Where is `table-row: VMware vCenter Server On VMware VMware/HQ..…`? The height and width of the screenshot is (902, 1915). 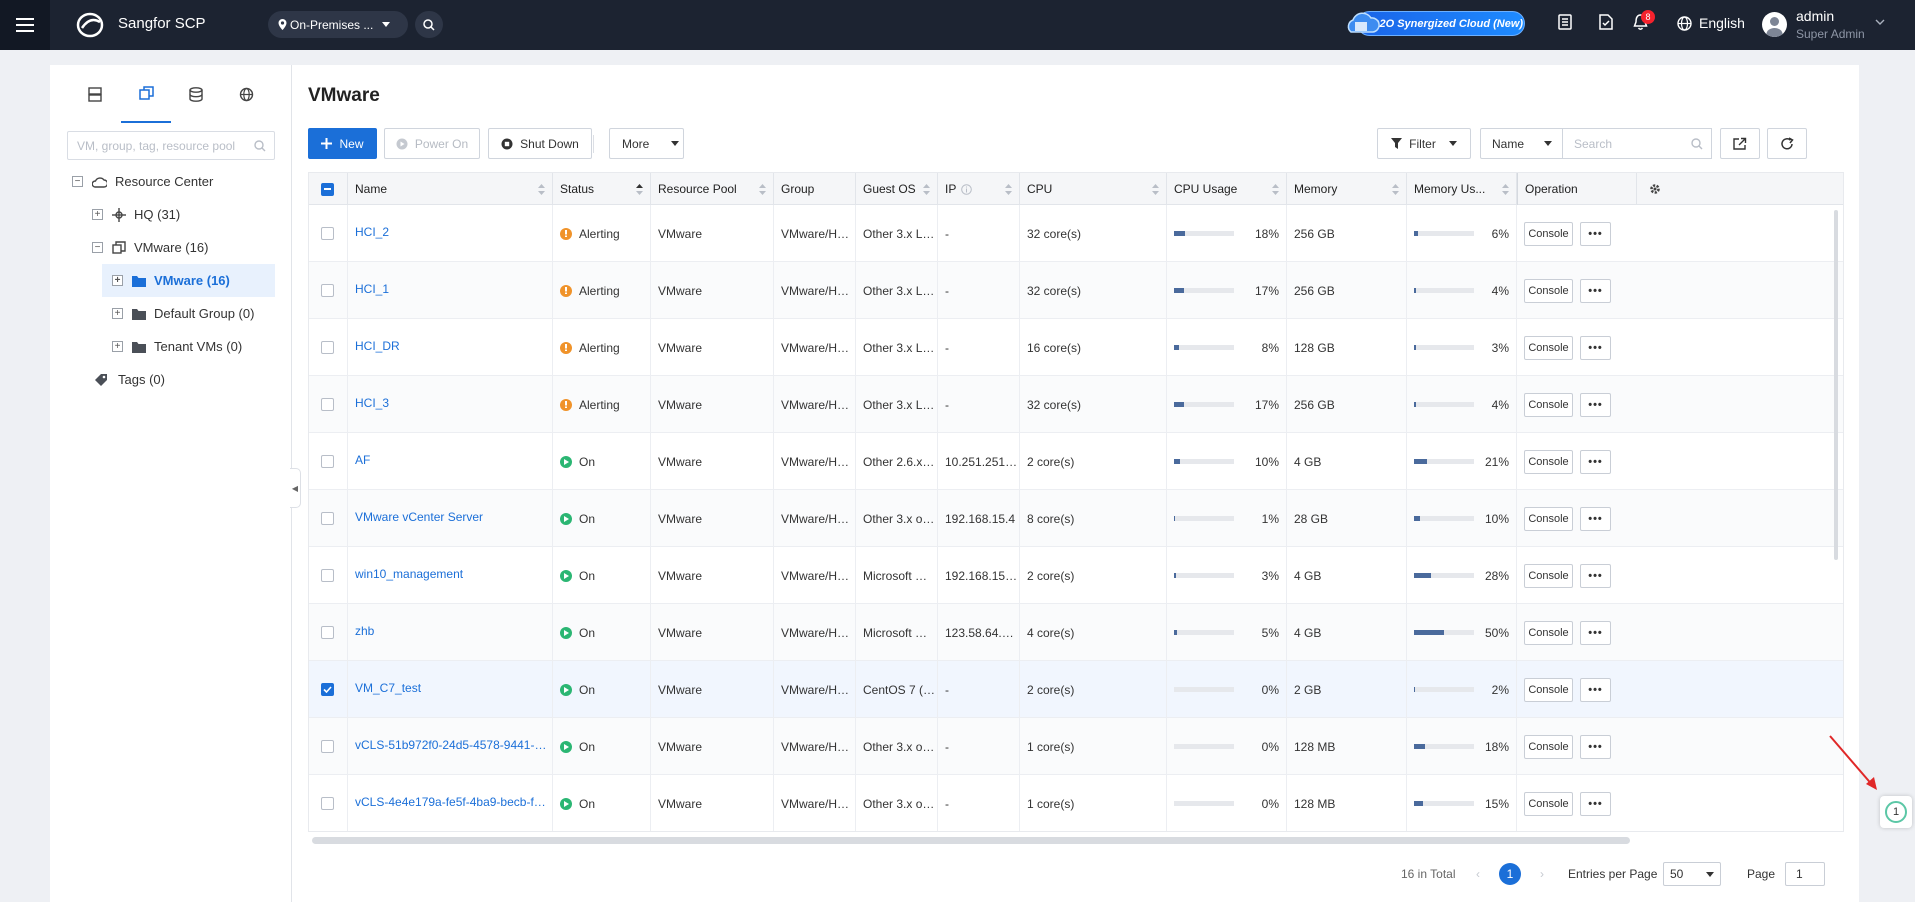
table-row: VMware vCenter Server On VMware VMware/HQ..… is located at coordinates (1076, 518).